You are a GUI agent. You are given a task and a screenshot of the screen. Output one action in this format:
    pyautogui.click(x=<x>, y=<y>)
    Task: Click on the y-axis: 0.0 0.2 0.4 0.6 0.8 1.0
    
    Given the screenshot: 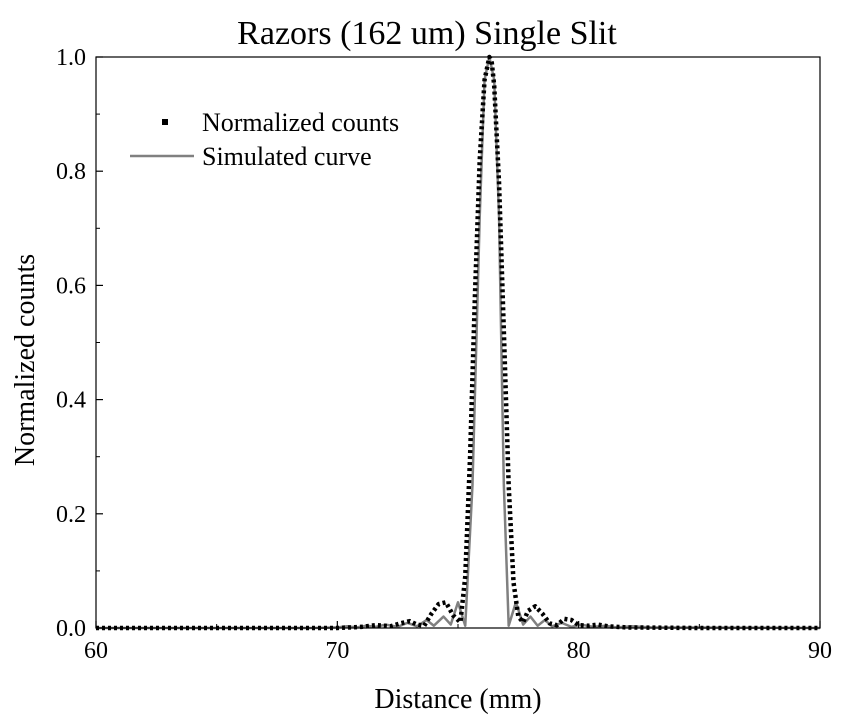 What is the action you would take?
    pyautogui.click(x=79, y=343)
    